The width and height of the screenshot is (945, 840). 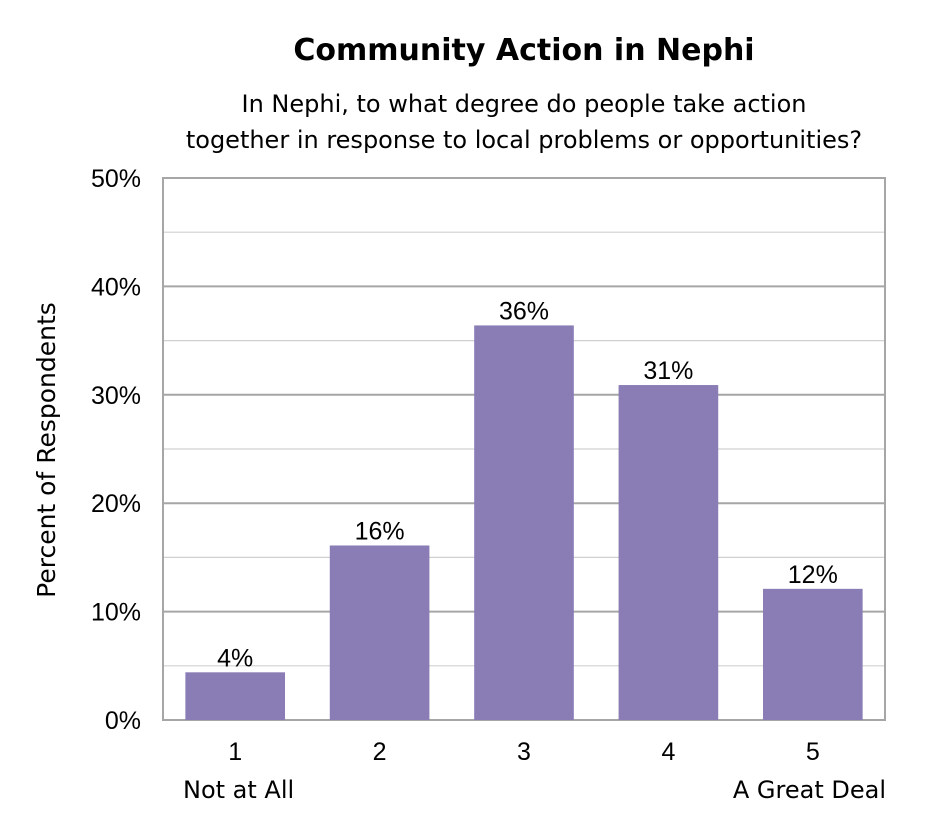 I want to click on data-label: 36%, so click(x=524, y=311).